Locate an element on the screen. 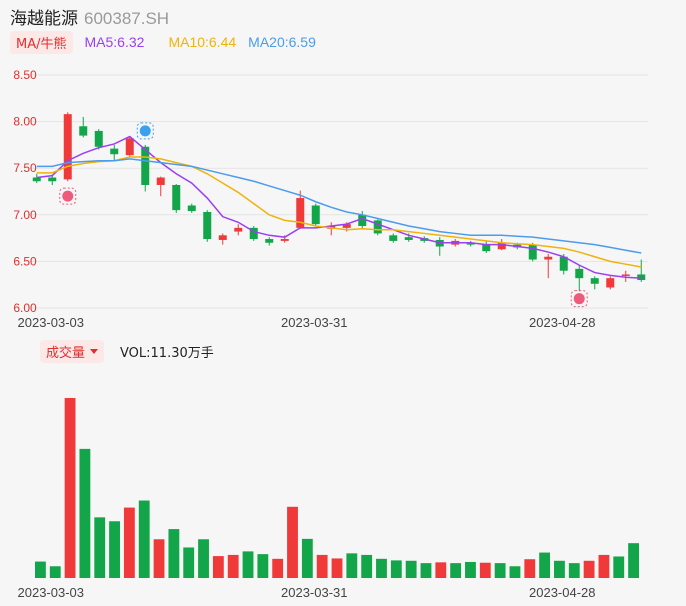 This screenshot has width=686, height=606. volume-indicator-label: 成交量 is located at coordinates (66, 353).